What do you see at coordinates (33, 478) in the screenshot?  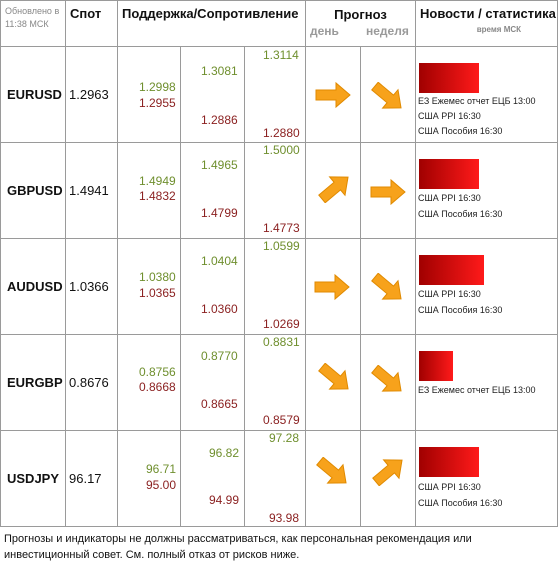 I see `pair-name: USDJPY` at bounding box center [33, 478].